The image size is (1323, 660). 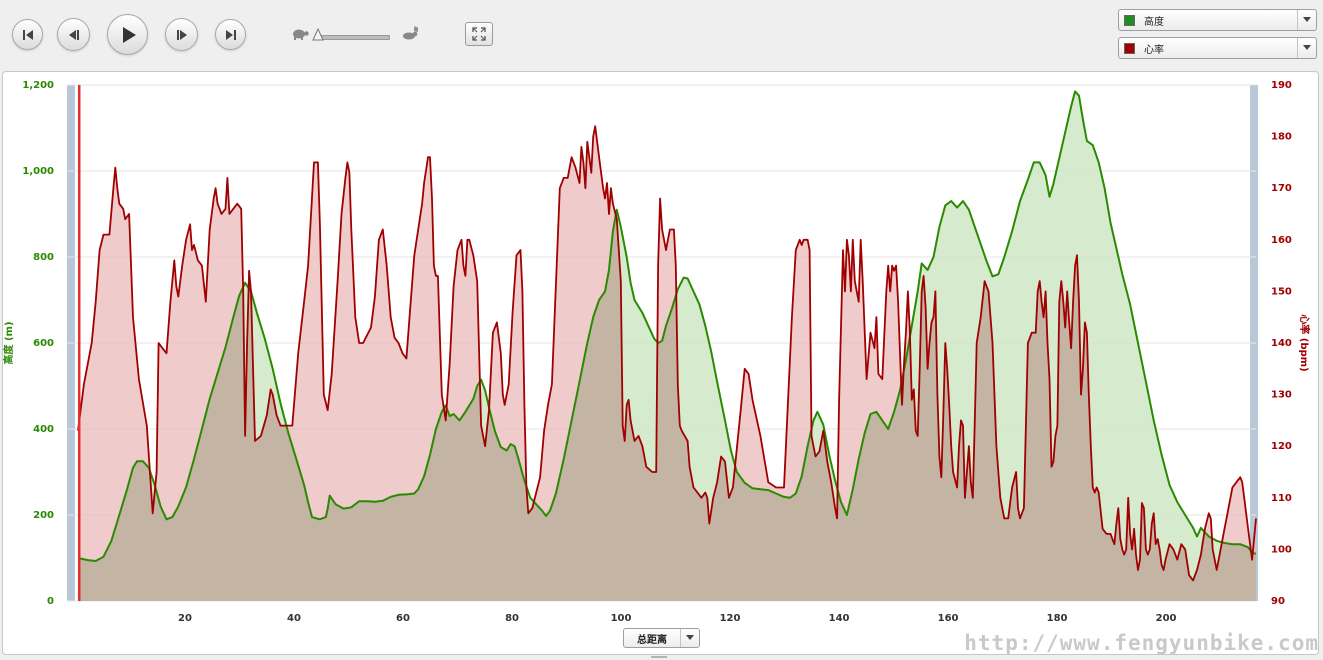 I want to click on right-axis-tick-label: 120, so click(x=1281, y=446).